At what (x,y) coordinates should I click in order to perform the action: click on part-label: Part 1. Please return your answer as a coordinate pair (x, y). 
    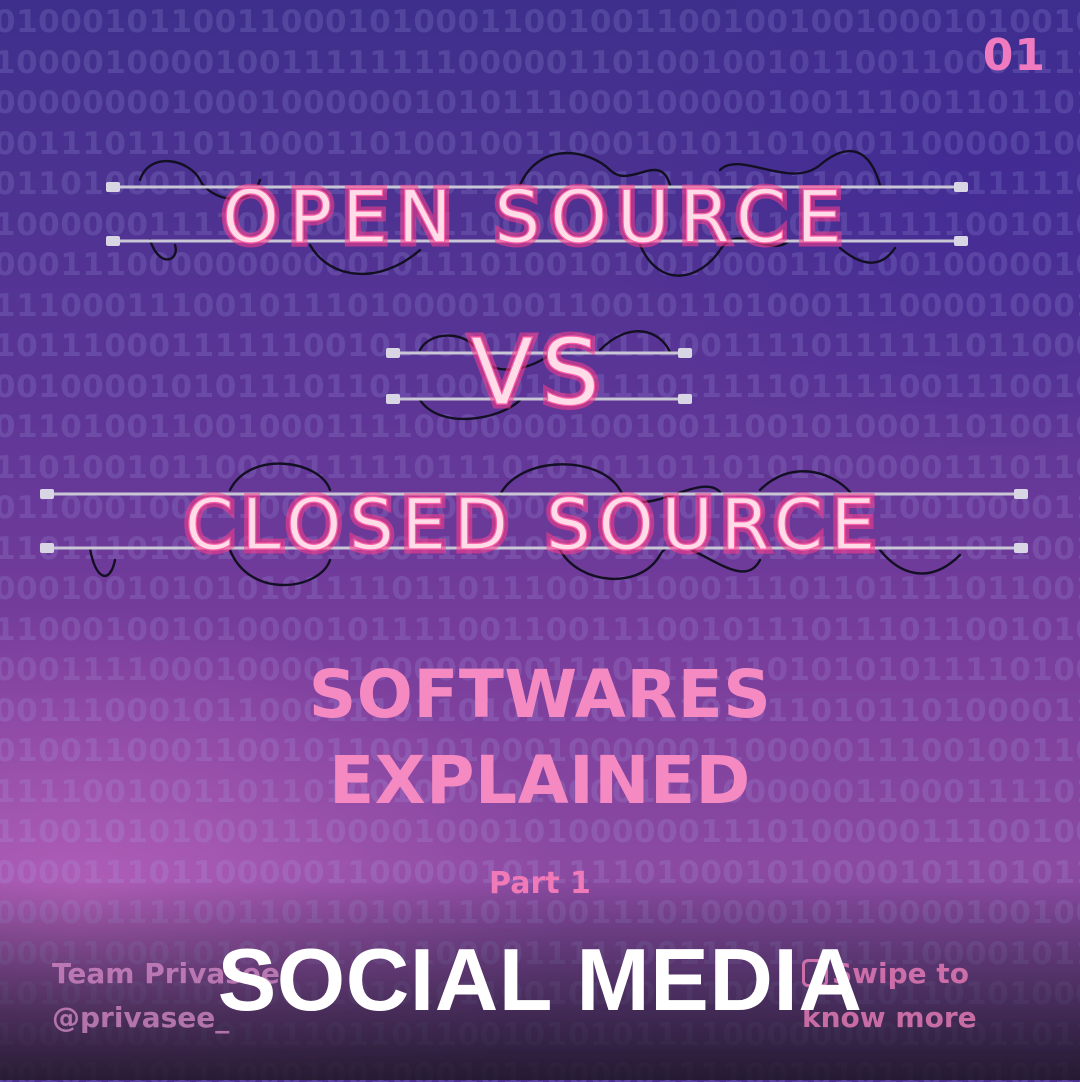
    Looking at the image, I should click on (540, 883).